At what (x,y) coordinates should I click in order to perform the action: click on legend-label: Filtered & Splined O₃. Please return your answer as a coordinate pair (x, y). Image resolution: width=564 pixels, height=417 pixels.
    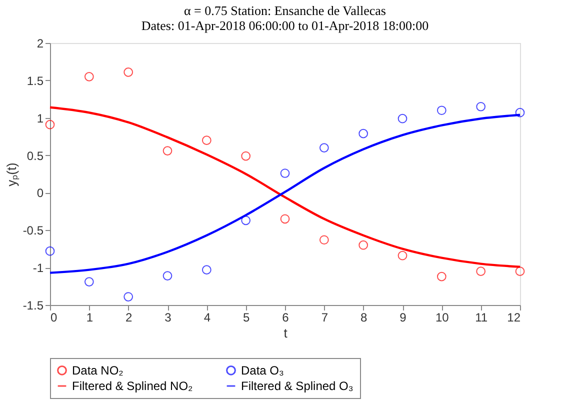
    Looking at the image, I should click on (297, 386).